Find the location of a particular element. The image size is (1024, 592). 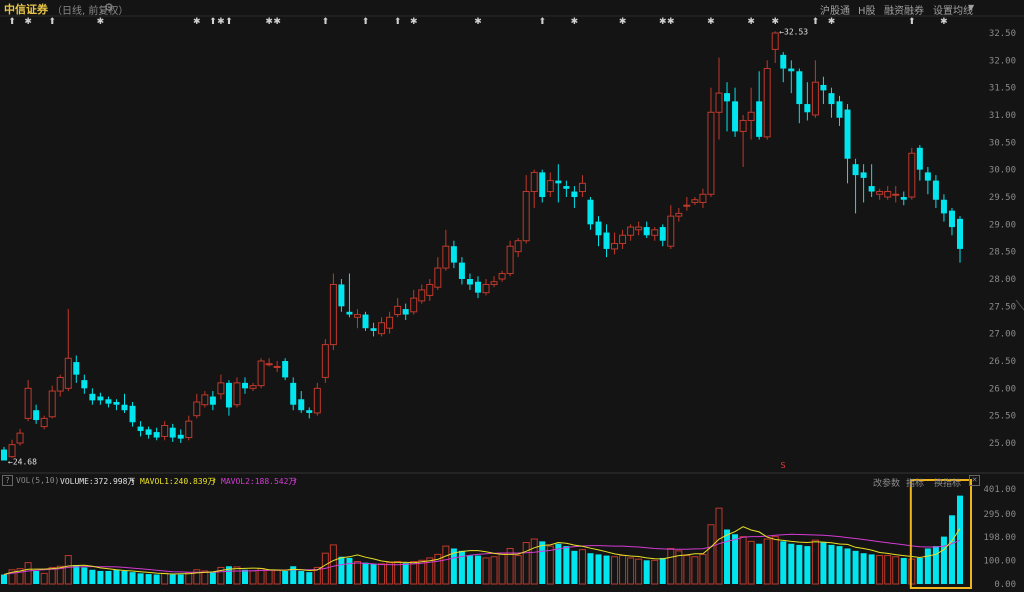

price-tick-label: 25.50 is located at coordinates (1002, 417).